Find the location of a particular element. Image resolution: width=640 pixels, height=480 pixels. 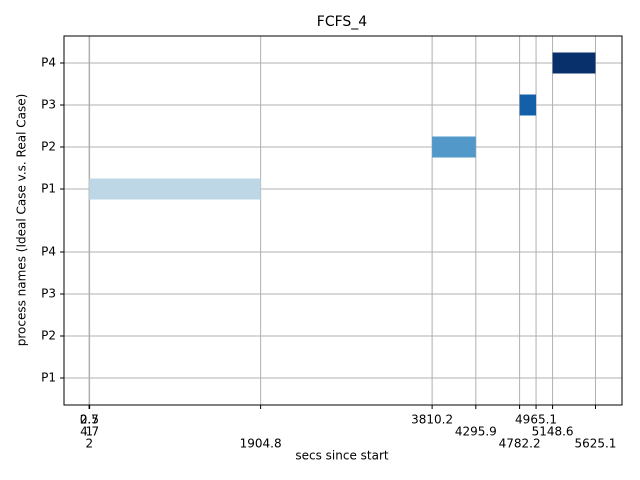

x-tick-label: 0.7 is located at coordinates (89, 420).